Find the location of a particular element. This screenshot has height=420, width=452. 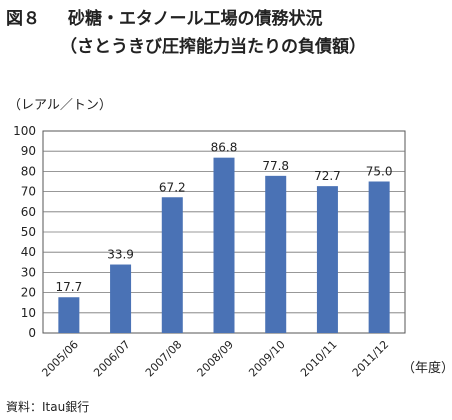

x-axis-label: （年度） is located at coordinates (427, 368).